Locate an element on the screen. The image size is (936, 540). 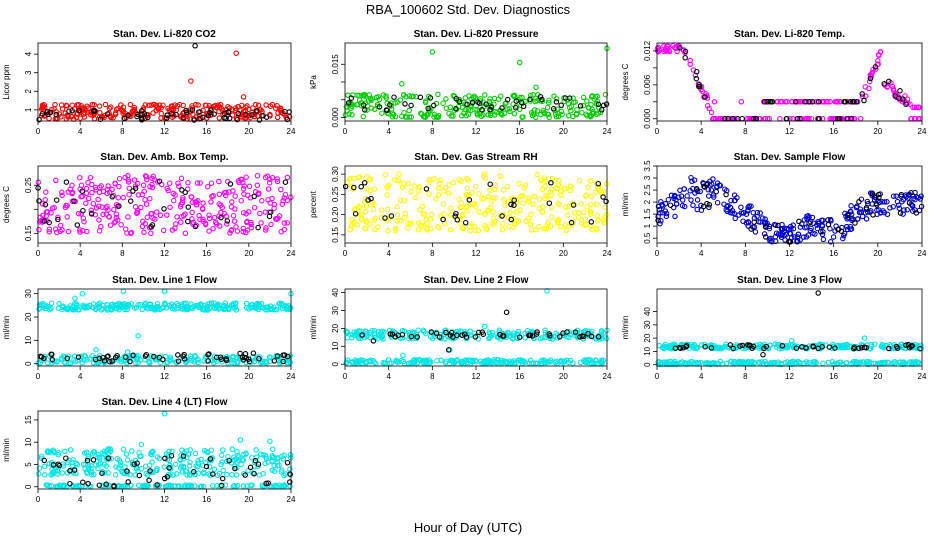
y-tick-label: 2.5 is located at coordinates (647, 190).